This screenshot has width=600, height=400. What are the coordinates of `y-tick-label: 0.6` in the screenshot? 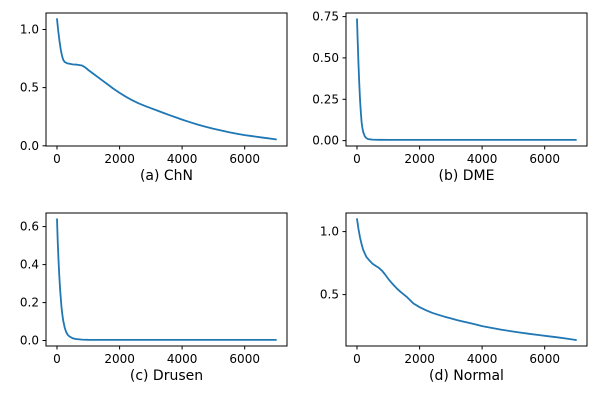 It's located at (29, 227).